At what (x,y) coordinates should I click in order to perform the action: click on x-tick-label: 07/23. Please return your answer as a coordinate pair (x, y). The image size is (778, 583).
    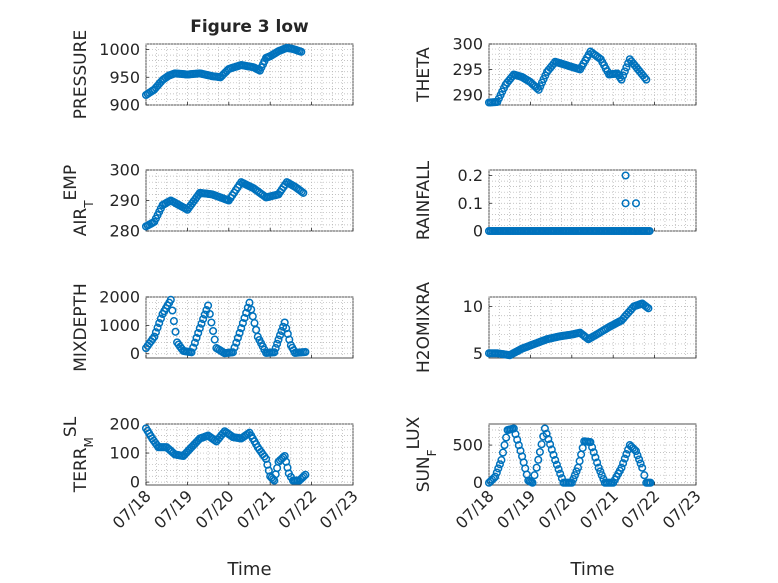
    Looking at the image, I should click on (682, 509).